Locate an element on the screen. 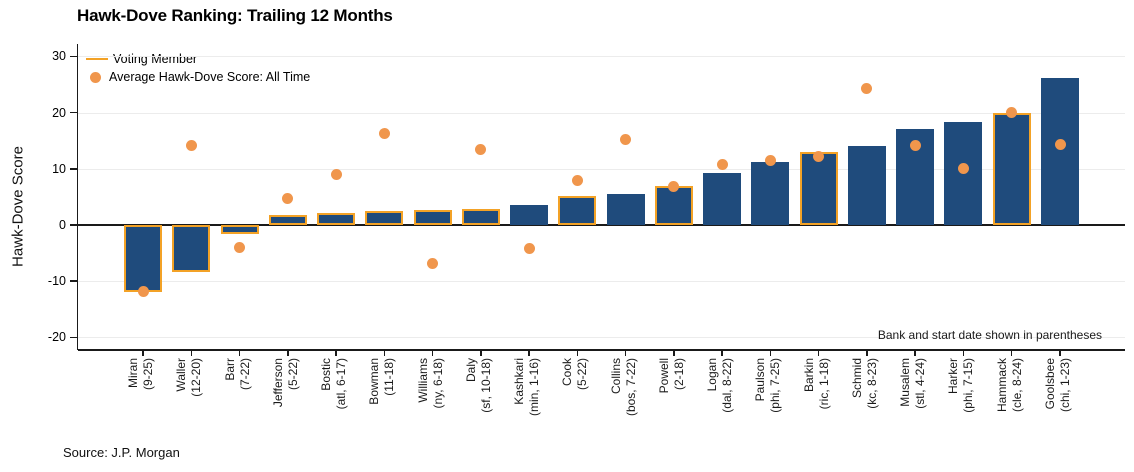 This screenshot has width=1134, height=472. bar-jefferson is located at coordinates (287, 220).